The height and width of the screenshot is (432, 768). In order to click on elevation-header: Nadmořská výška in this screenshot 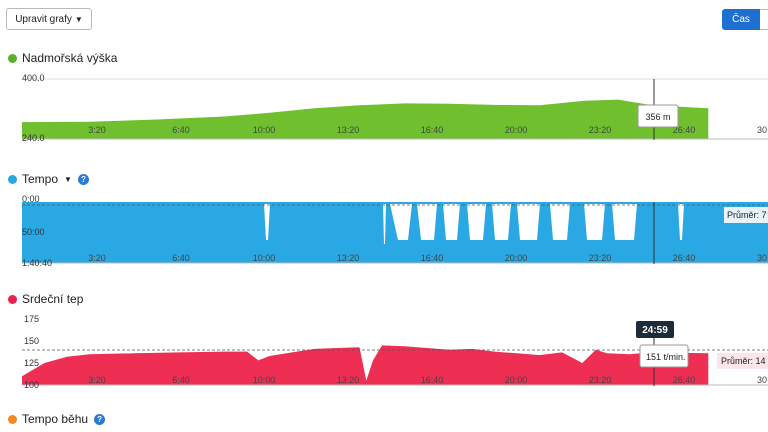, I will do `click(62, 58)`.